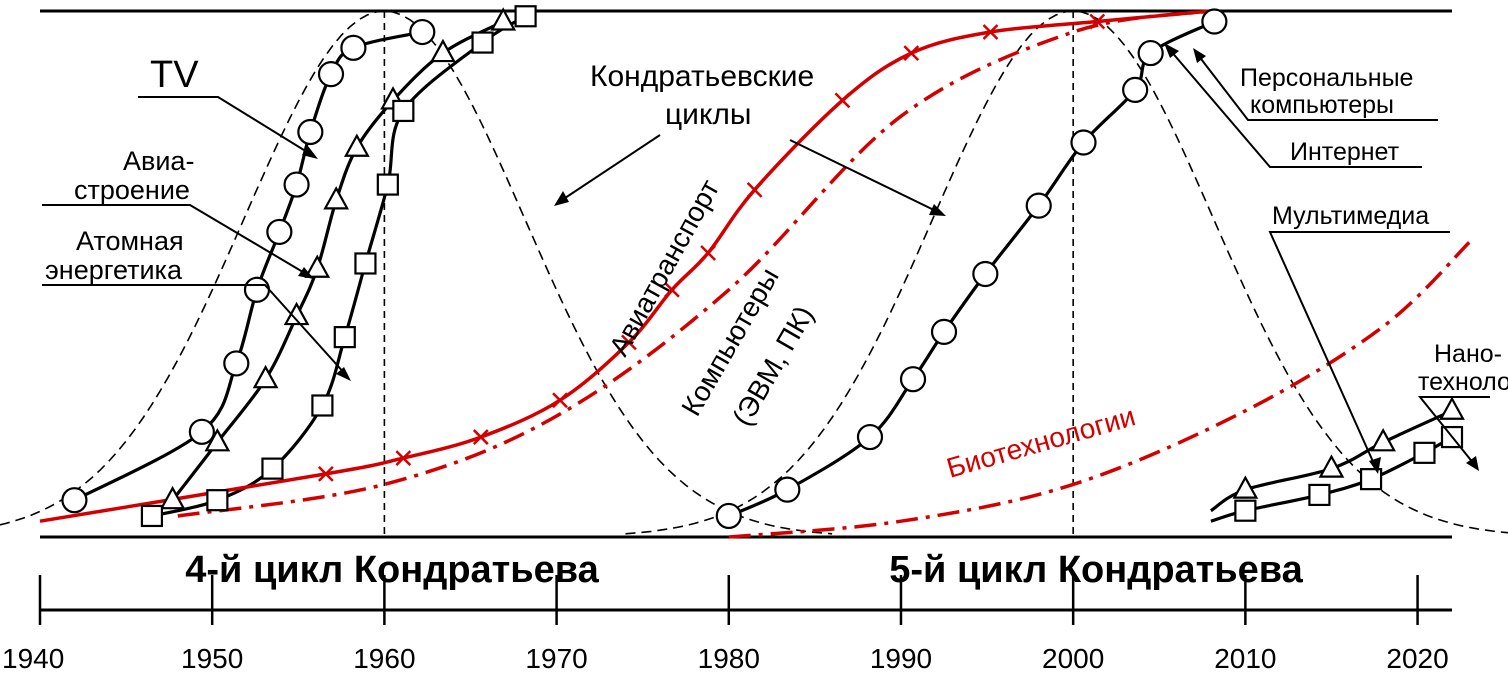  Describe the element at coordinates (1350, 216) in the screenshot. I see `label-multimedia: Мультимедиа` at that location.